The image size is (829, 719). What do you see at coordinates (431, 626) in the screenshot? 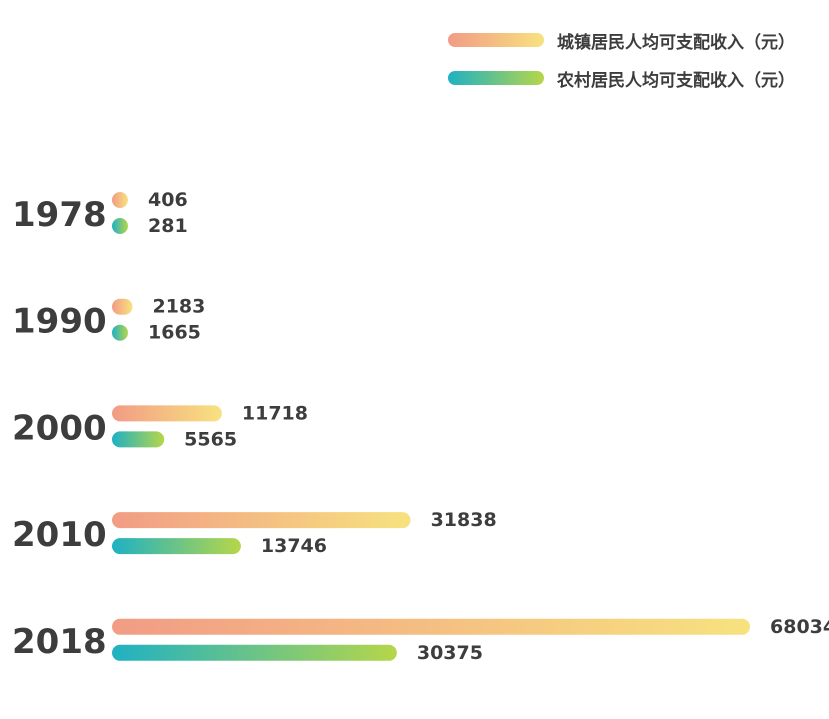
I see `bar-2018-urban` at bounding box center [431, 626].